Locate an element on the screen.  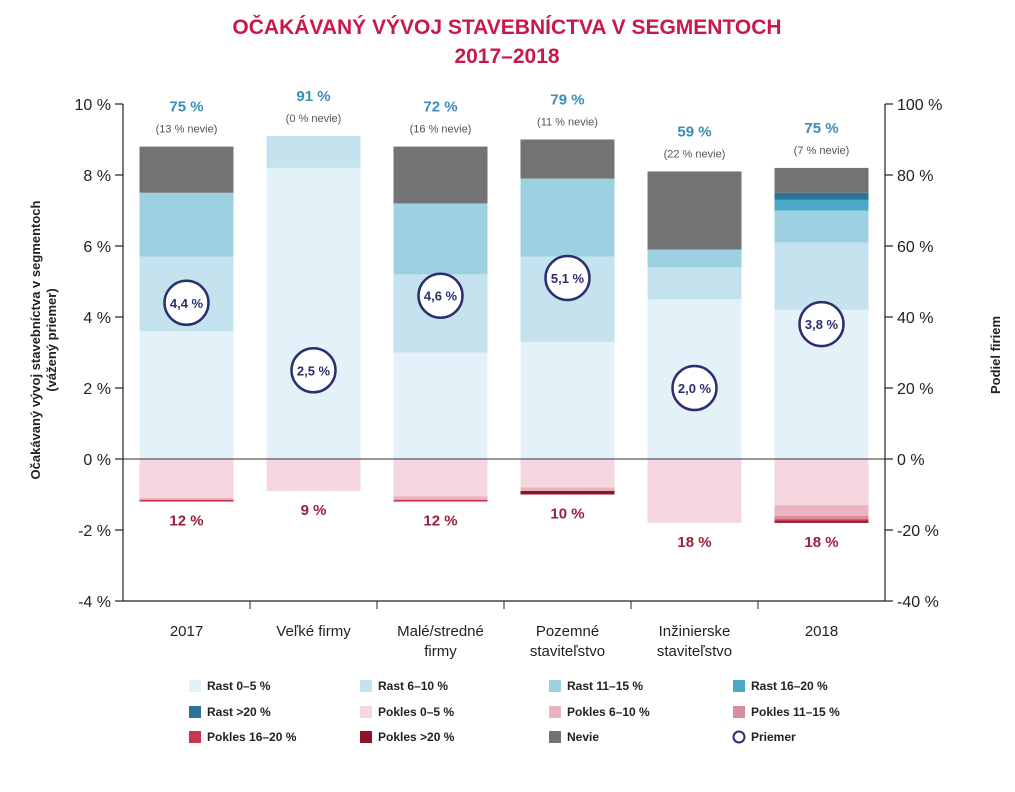
legend-label: Pokles 16–20 % is located at coordinates (252, 737).